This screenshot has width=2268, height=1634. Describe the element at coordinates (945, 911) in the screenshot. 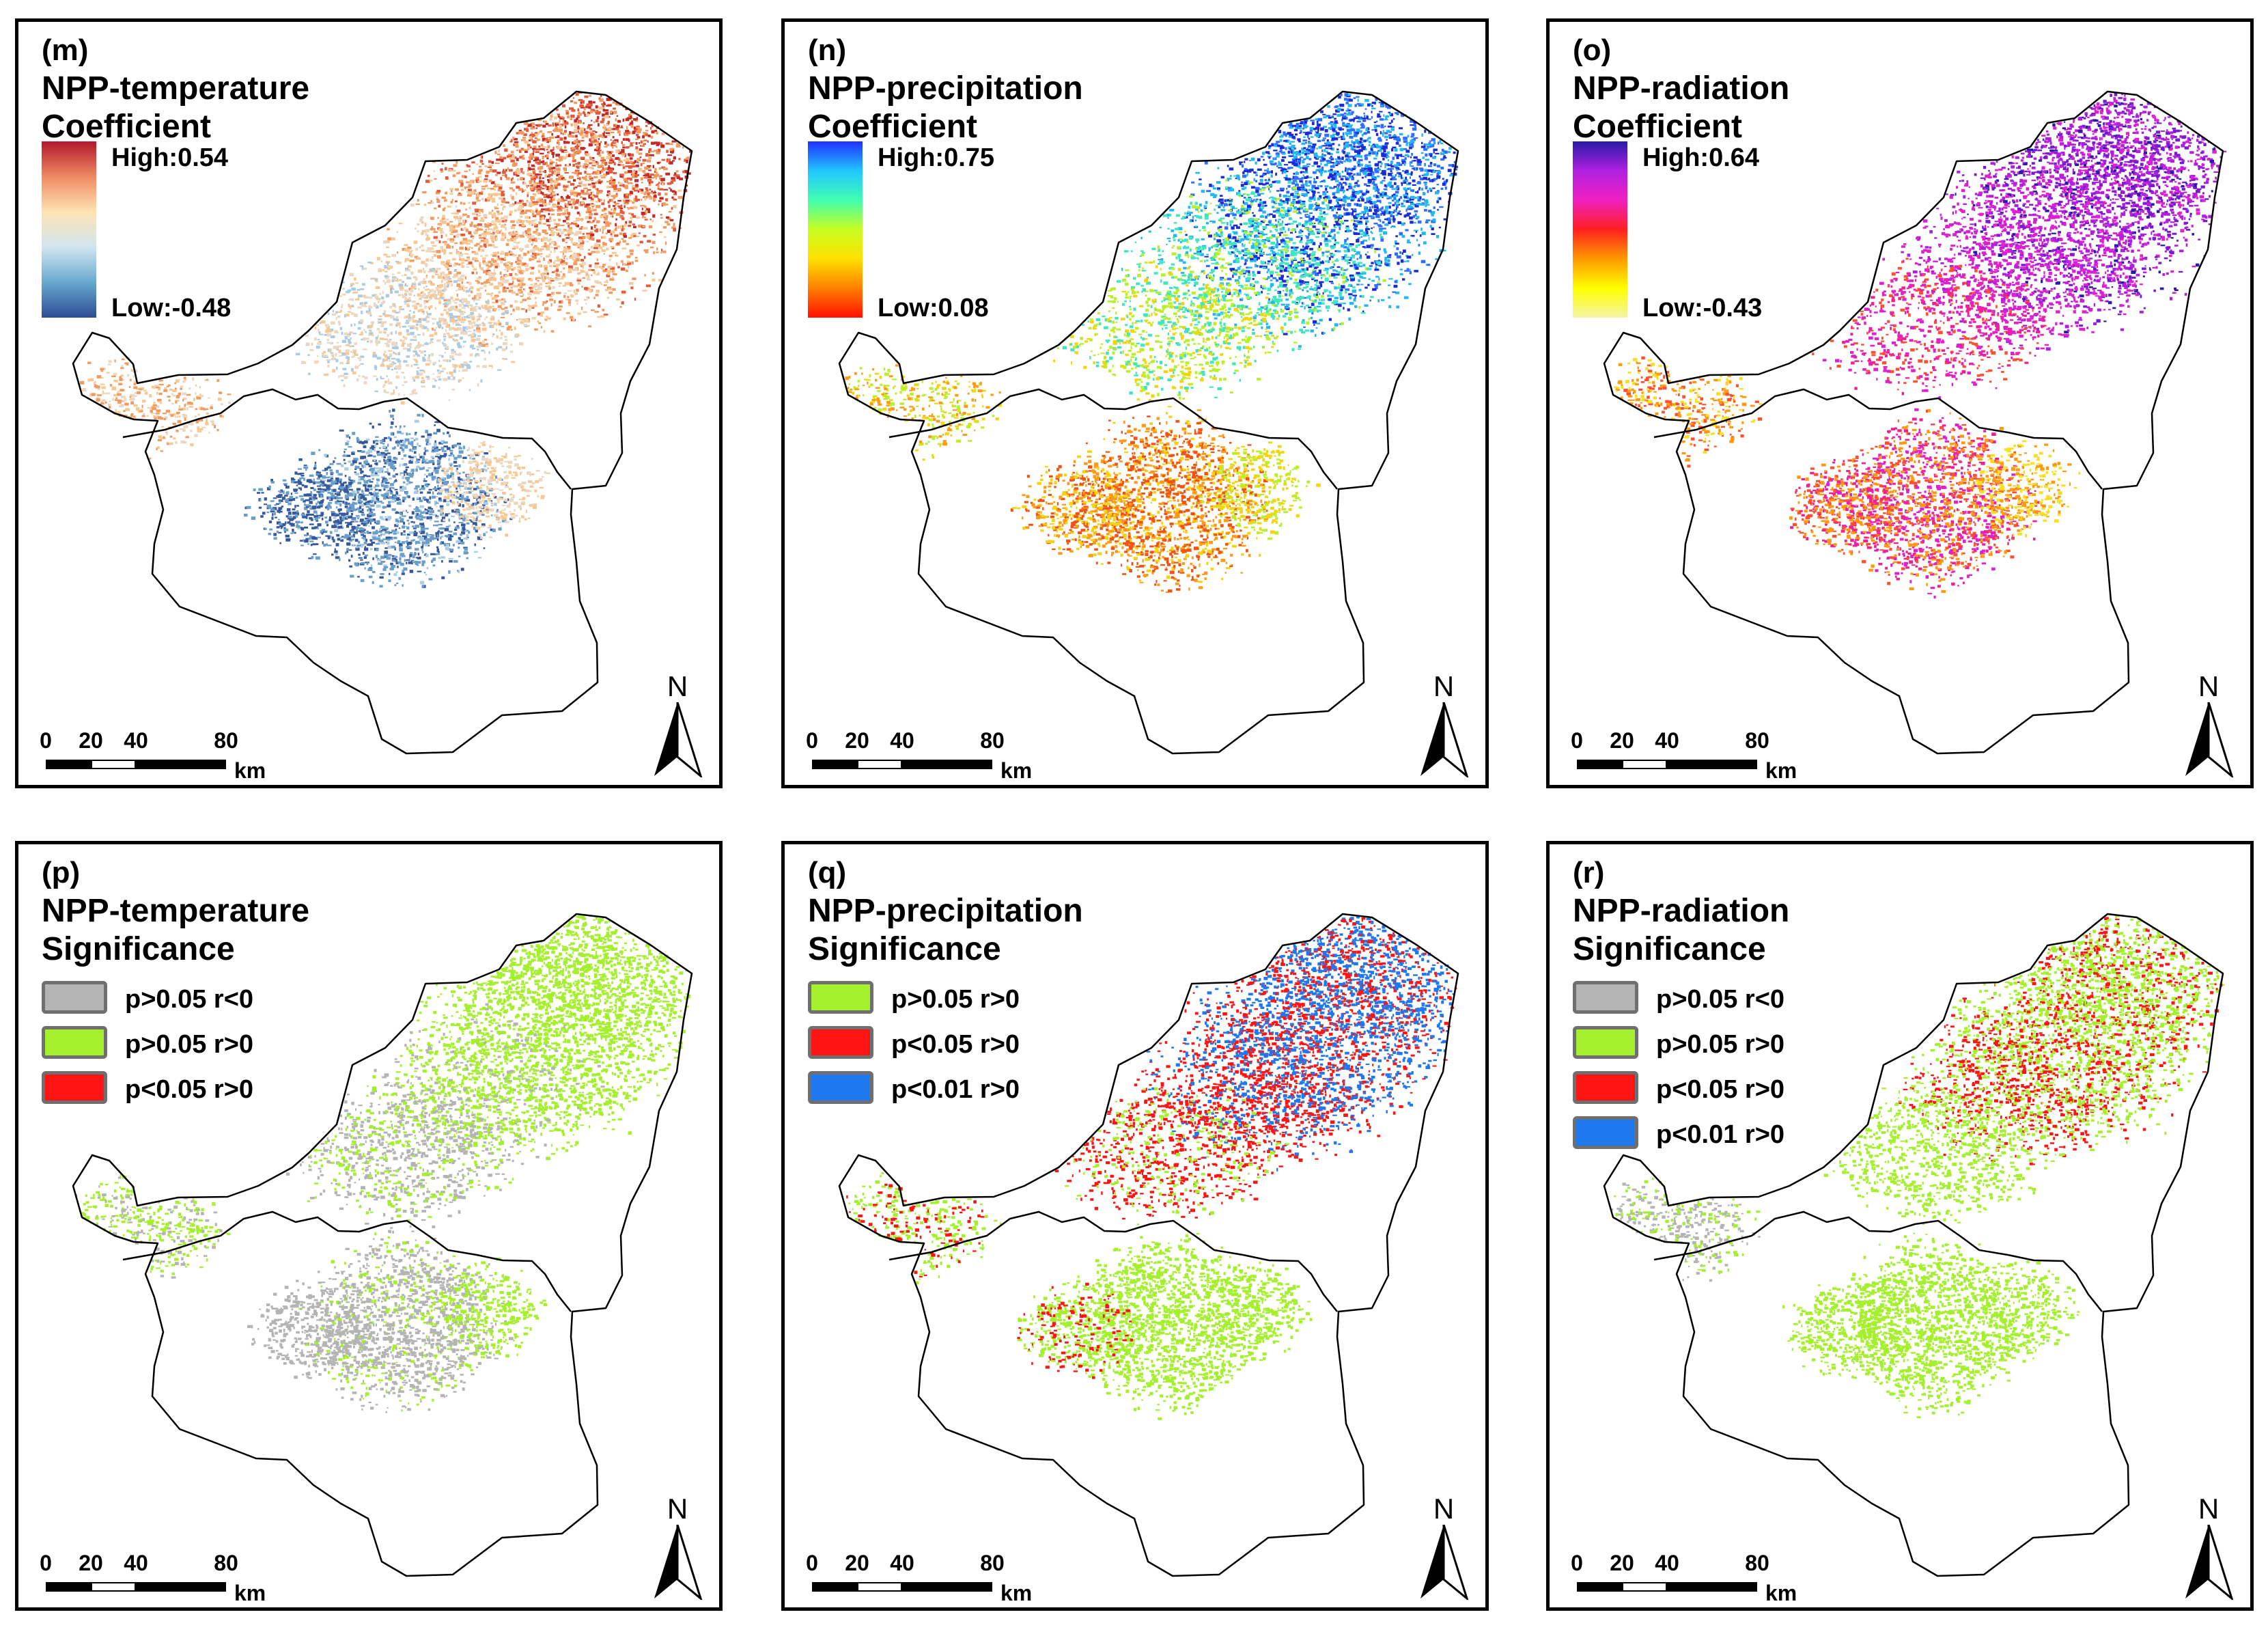

I see `panel-title: NPP-precipitation` at that location.